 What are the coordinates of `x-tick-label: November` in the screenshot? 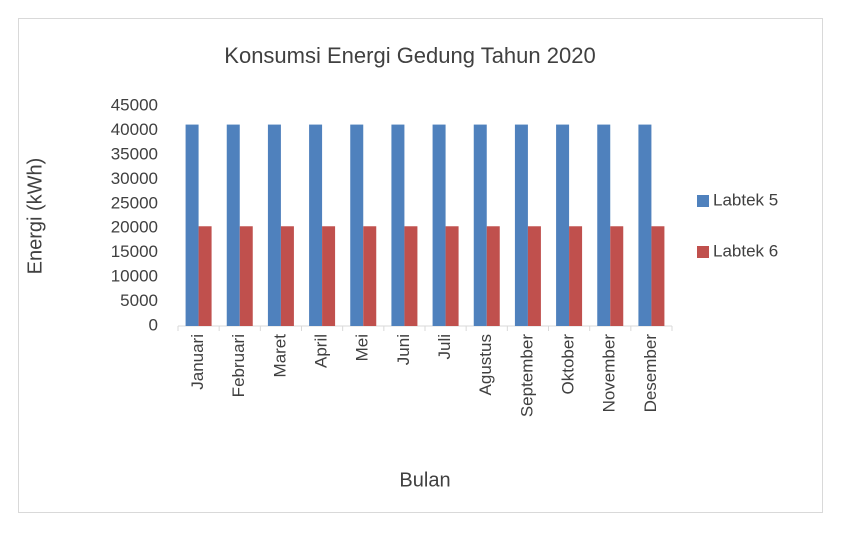 It's located at (609, 373).